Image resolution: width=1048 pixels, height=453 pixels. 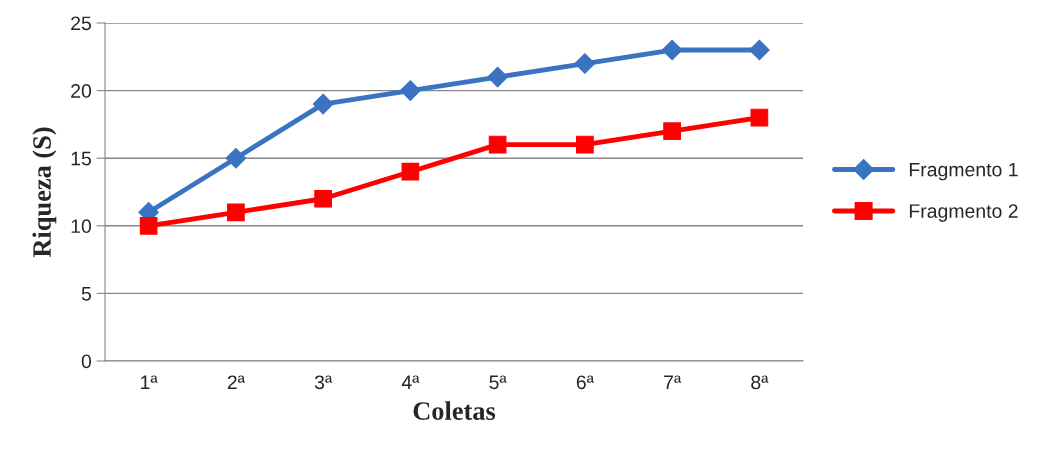 What do you see at coordinates (81, 23) in the screenshot?
I see `y-tick-label: 25` at bounding box center [81, 23].